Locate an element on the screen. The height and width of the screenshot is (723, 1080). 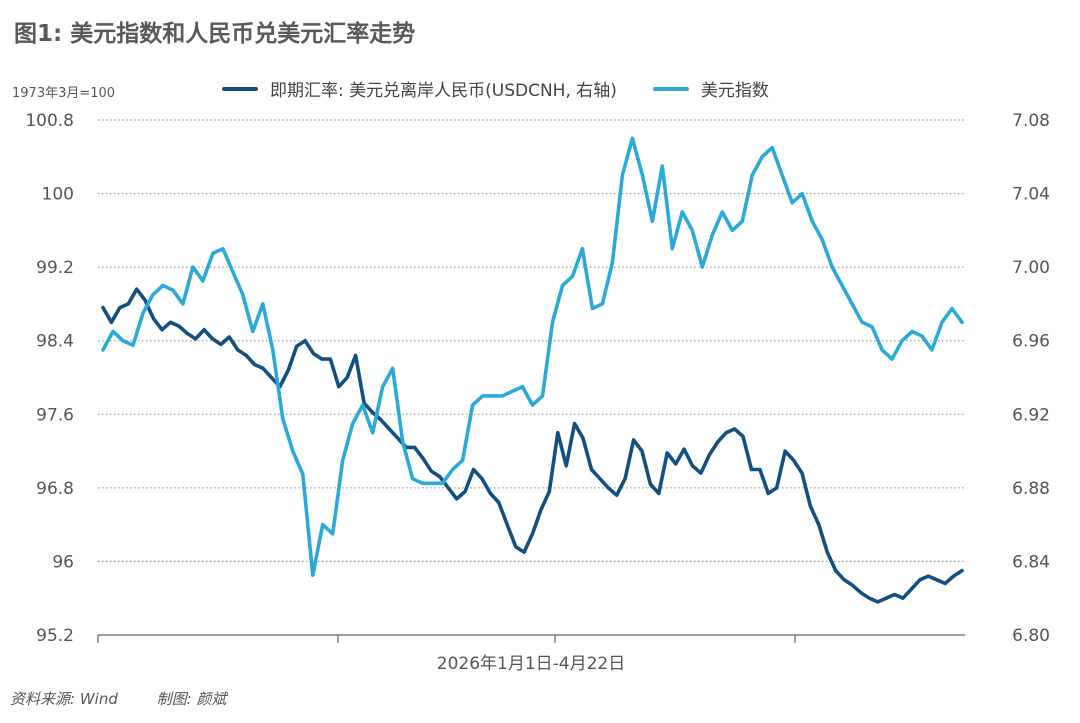
left-tick-label: 100.8 is located at coordinates (49, 121).